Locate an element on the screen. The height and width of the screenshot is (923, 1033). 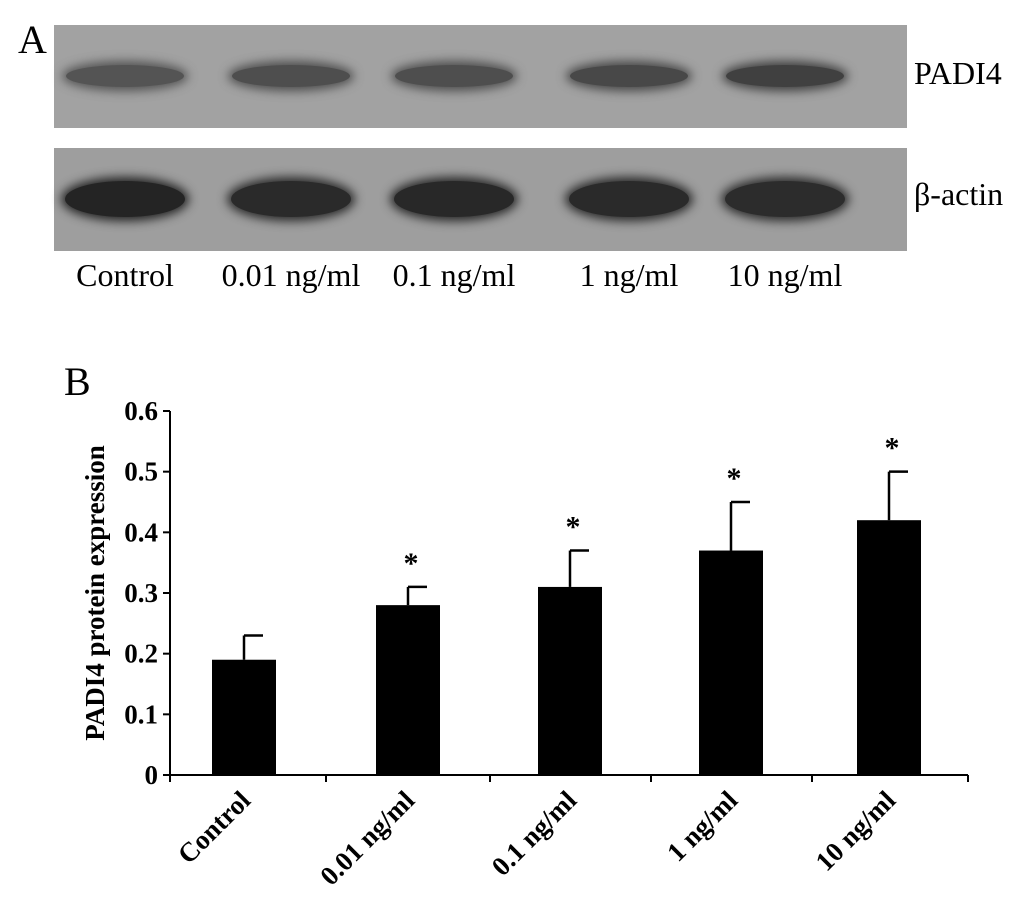
lane-label-0-01: 0.01 ng/ml is located at coordinates (291, 275).